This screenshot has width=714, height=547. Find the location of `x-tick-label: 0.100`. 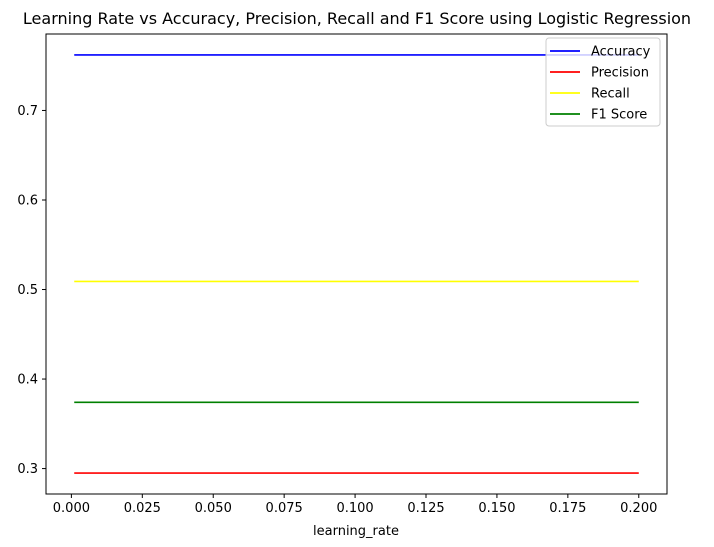

x-tick-label: 0.100 is located at coordinates (354, 508).